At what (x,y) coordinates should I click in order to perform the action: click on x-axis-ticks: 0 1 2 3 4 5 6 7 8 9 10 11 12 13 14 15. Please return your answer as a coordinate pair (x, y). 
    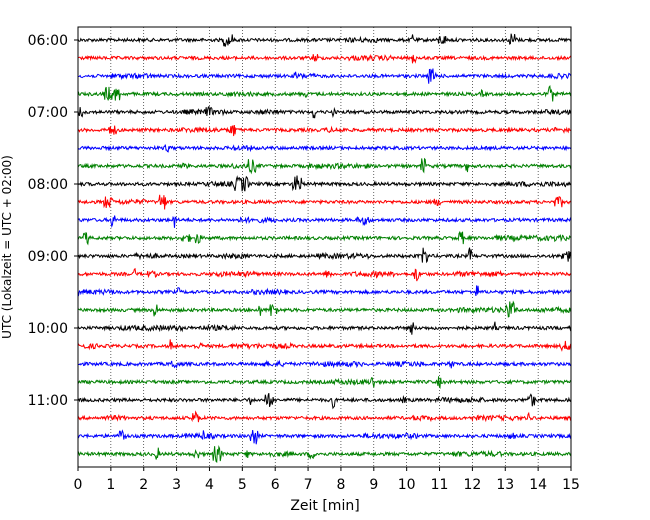
    Looking at the image, I should click on (327, 480).